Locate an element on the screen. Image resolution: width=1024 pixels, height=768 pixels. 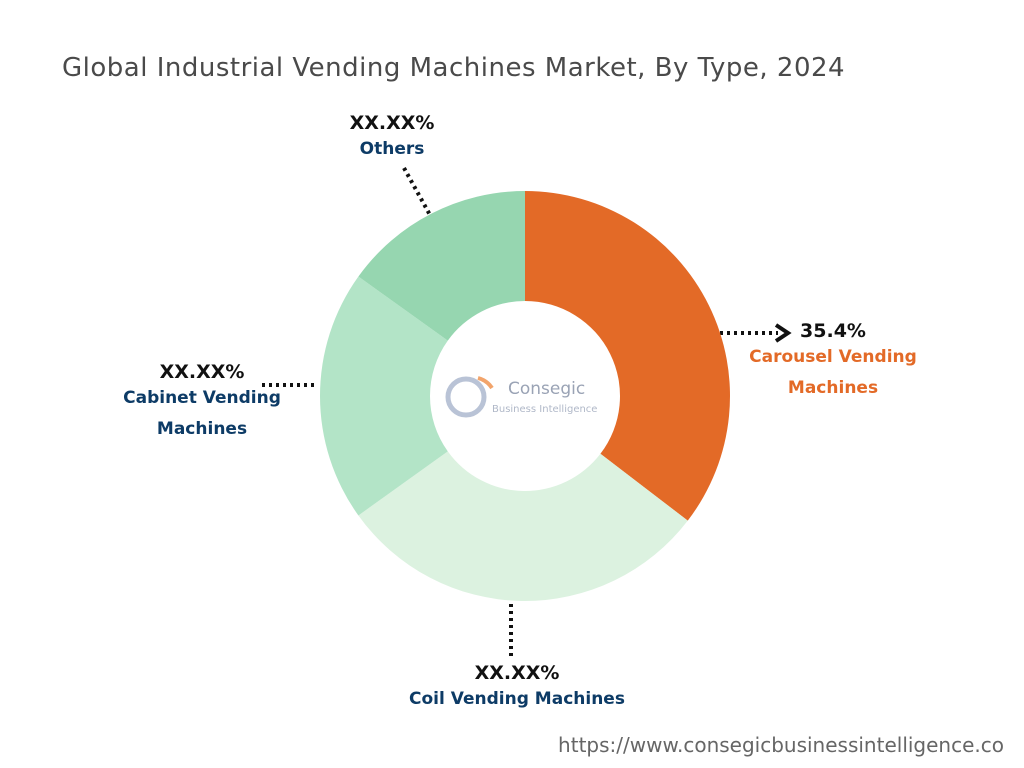
category-label: Cabinet Vending Machines is located at coordinates (202, 413).